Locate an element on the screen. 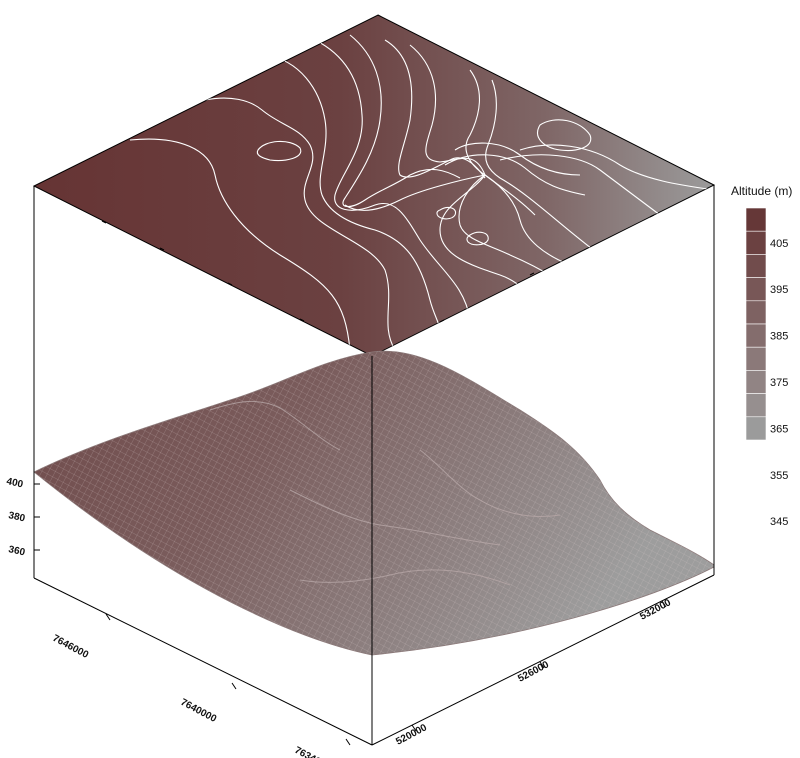 This screenshot has height=758, width=800. x-tick-label: 526000 is located at coordinates (533, 672).